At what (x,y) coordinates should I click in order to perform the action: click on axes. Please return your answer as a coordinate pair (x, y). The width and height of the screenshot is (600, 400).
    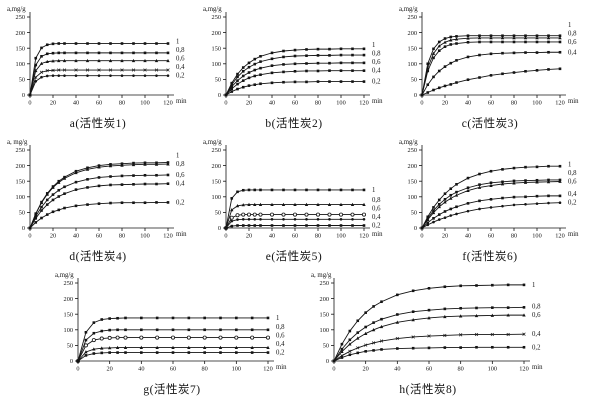
    Looking at the image, I should click on (100, 188).